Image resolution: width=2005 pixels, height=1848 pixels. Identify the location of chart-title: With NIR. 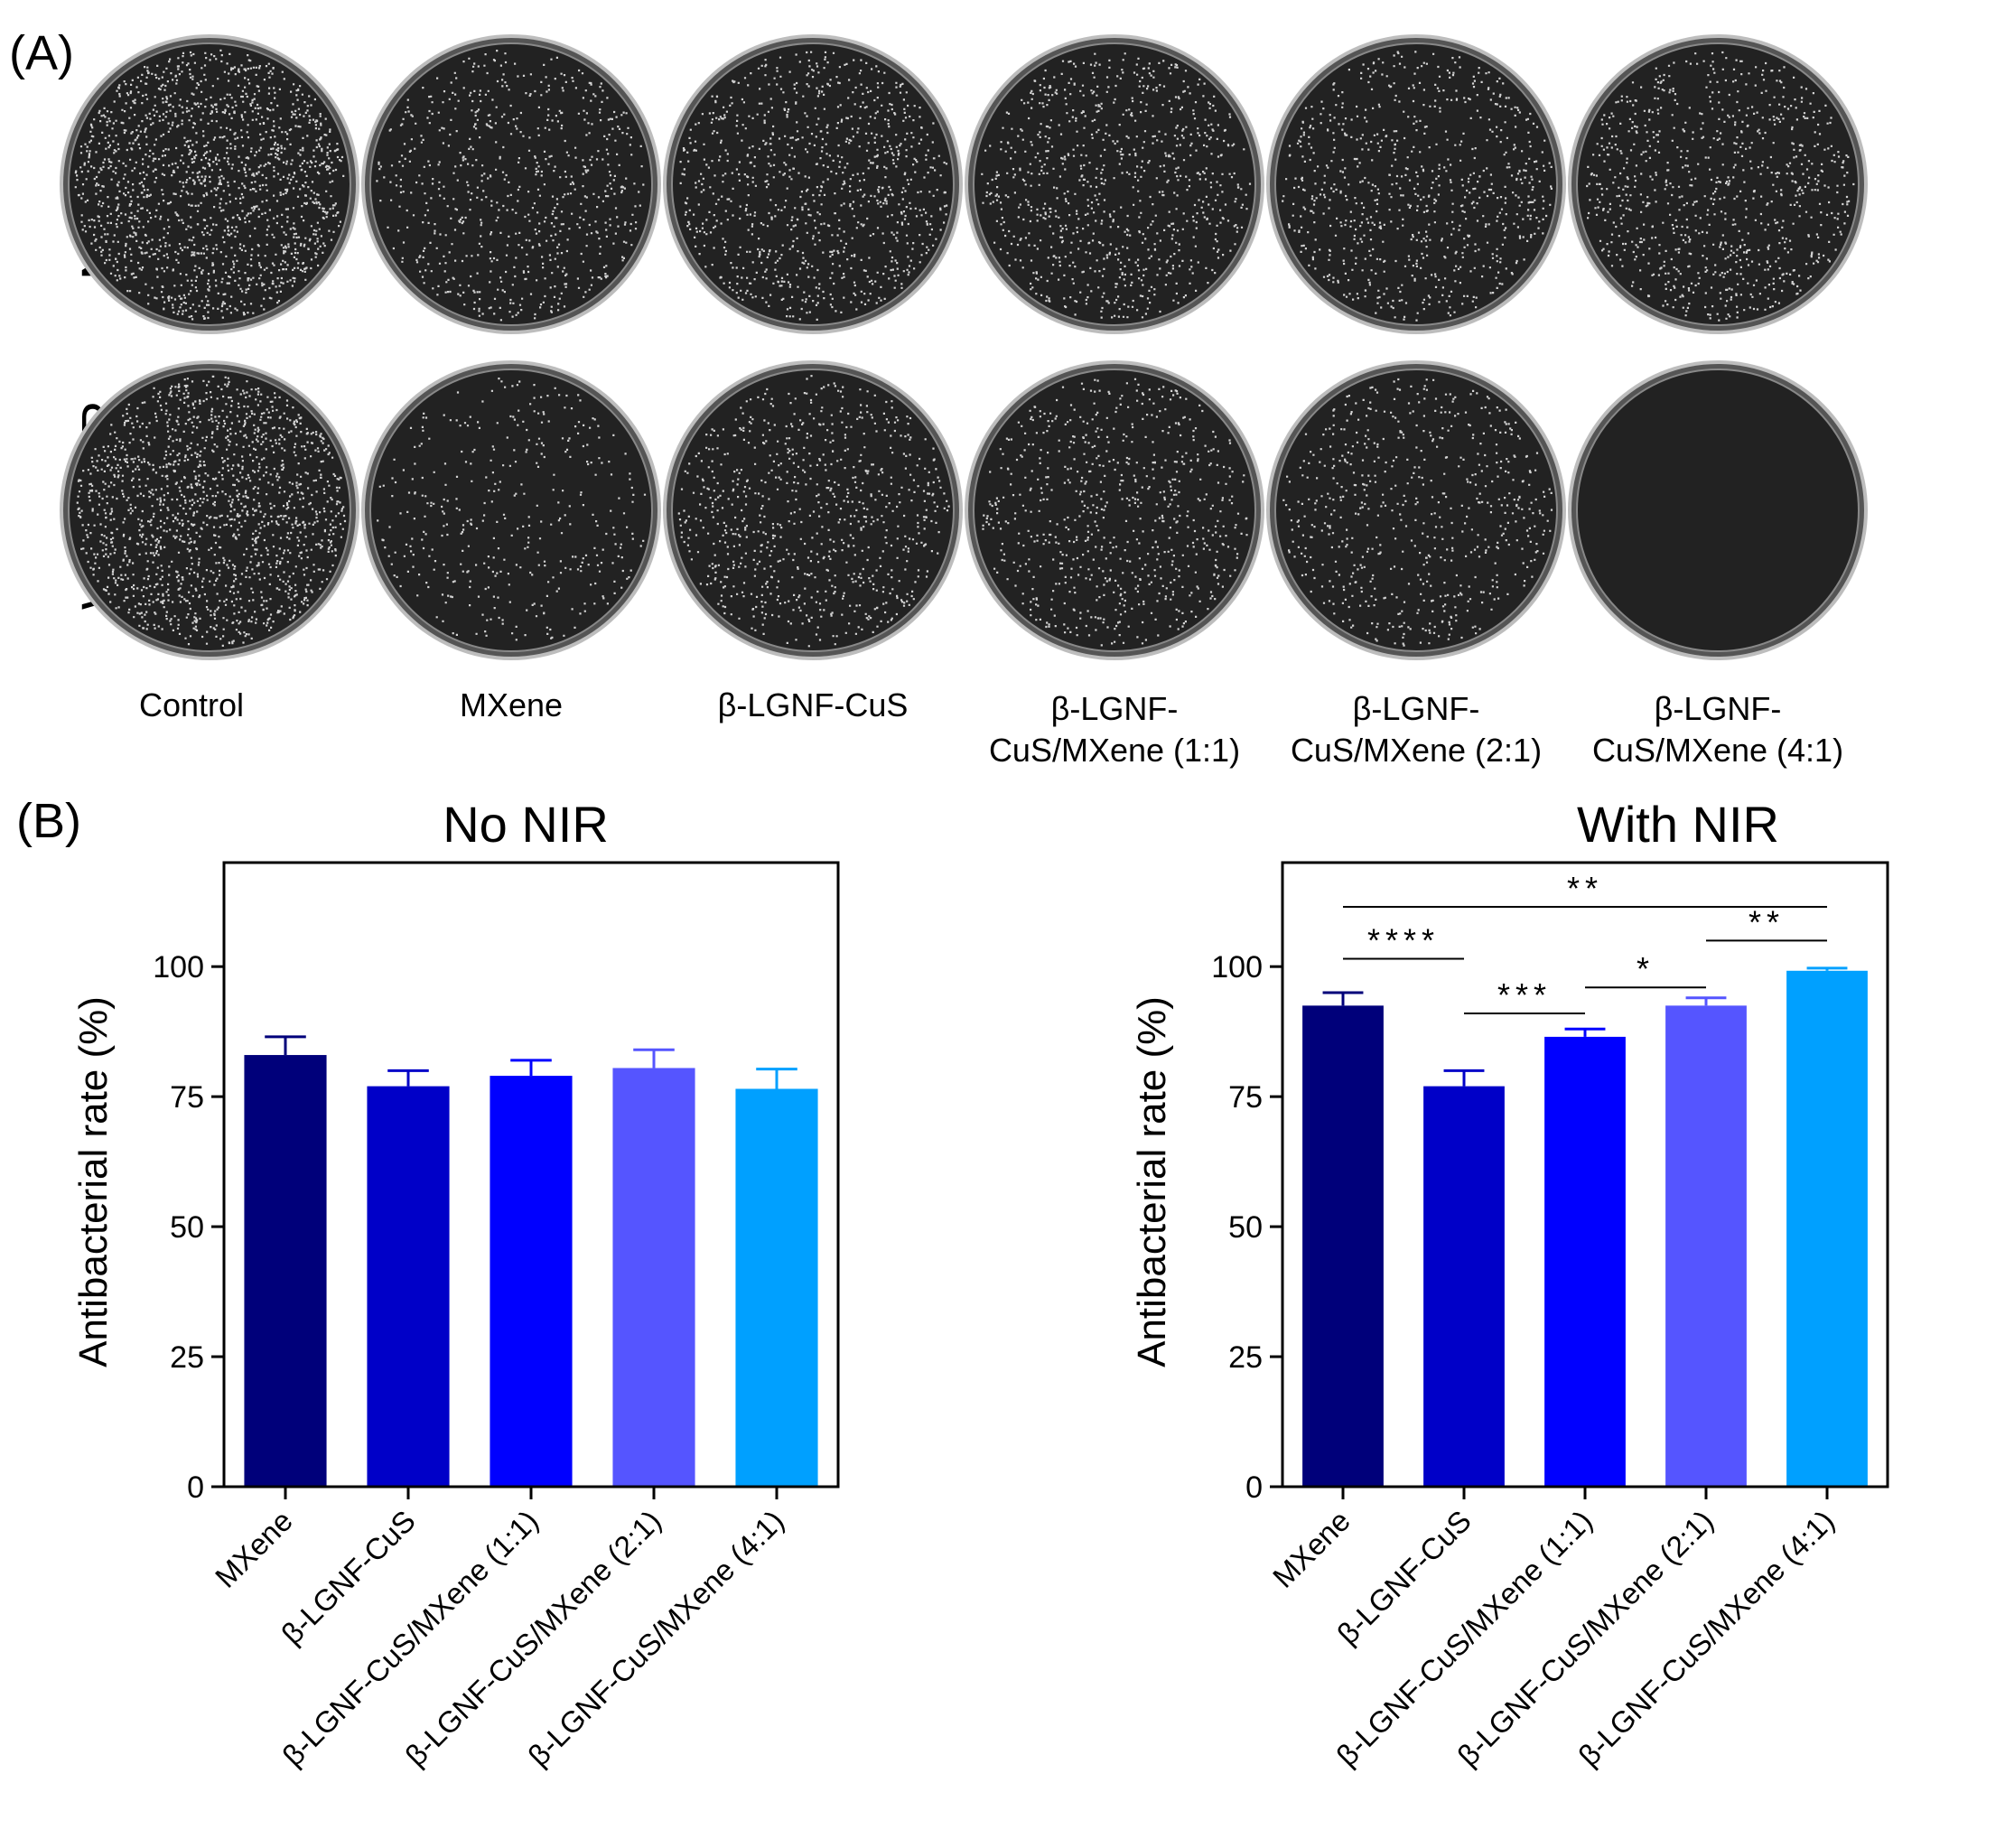
(1678, 824).